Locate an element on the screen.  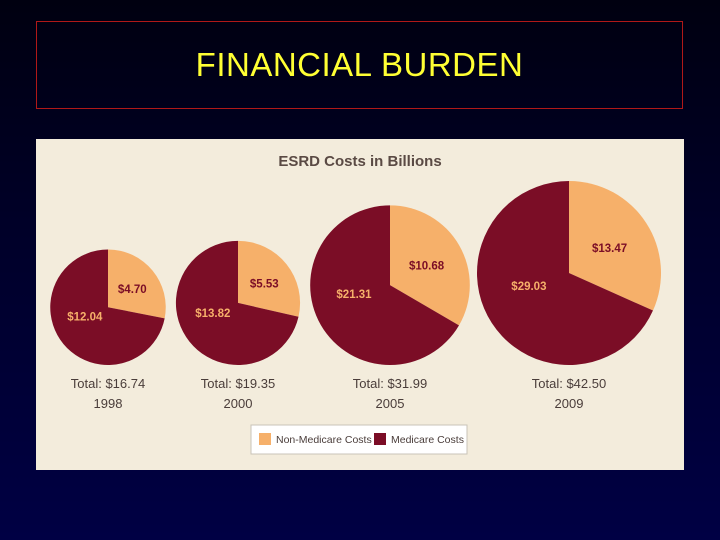
slice-label-non-medicare-2005: $10.68 is located at coordinates (427, 266).